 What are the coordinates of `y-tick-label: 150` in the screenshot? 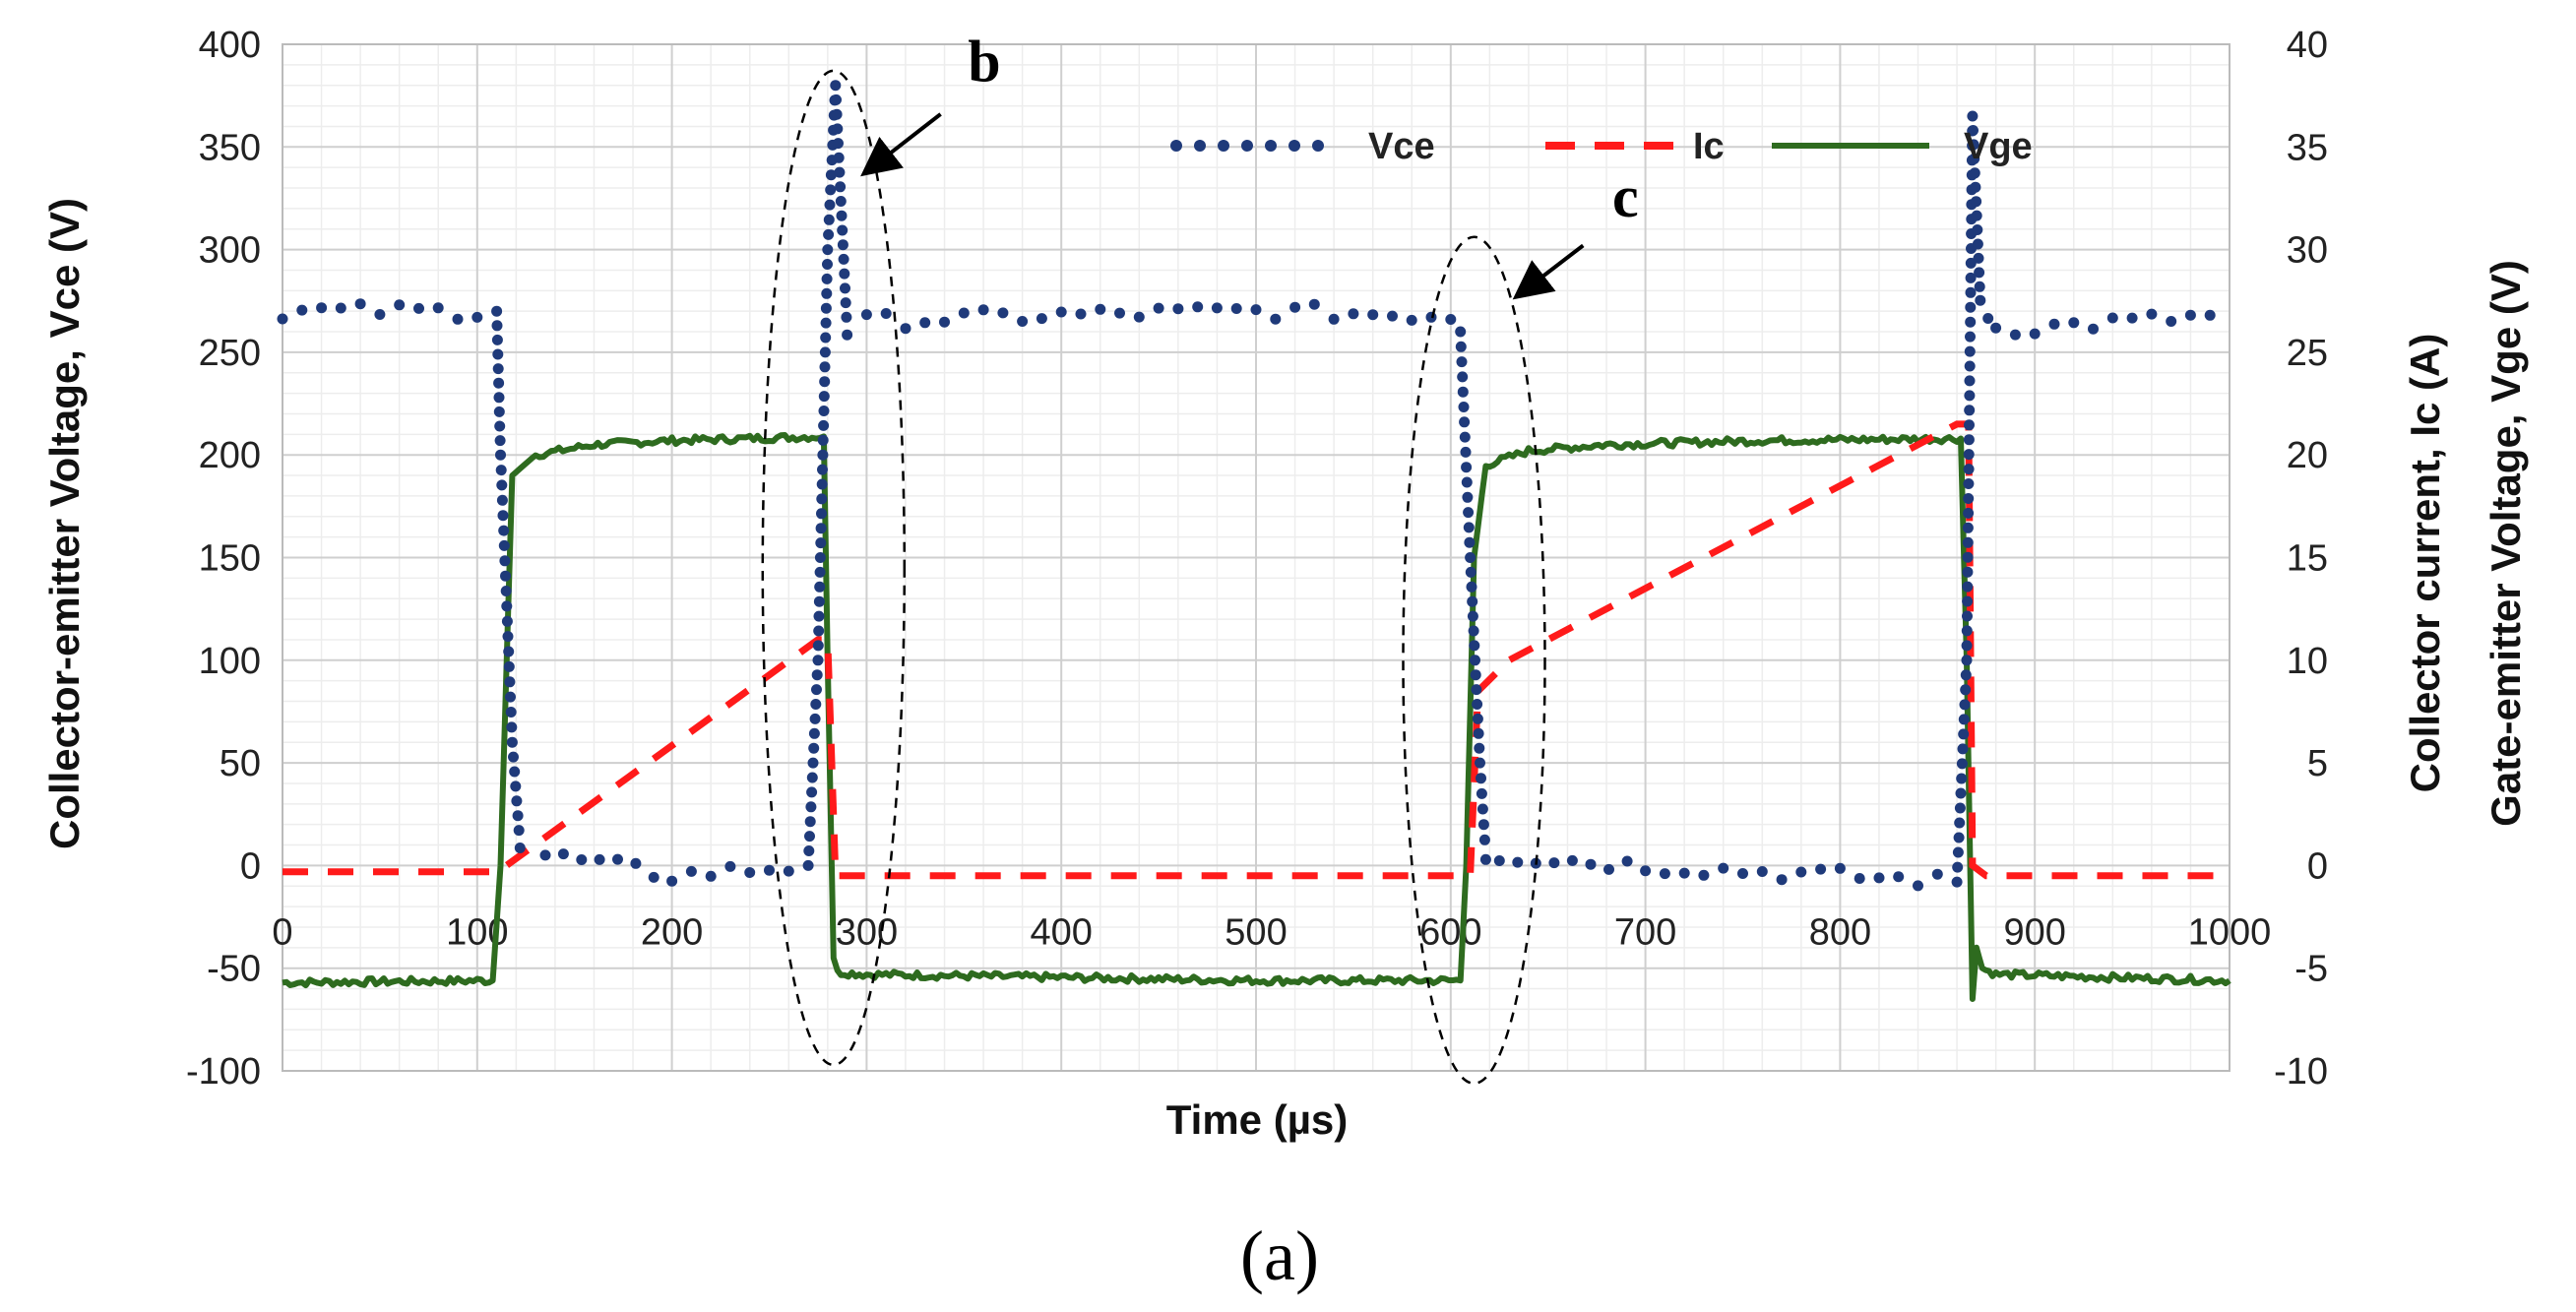 It's located at (230, 559).